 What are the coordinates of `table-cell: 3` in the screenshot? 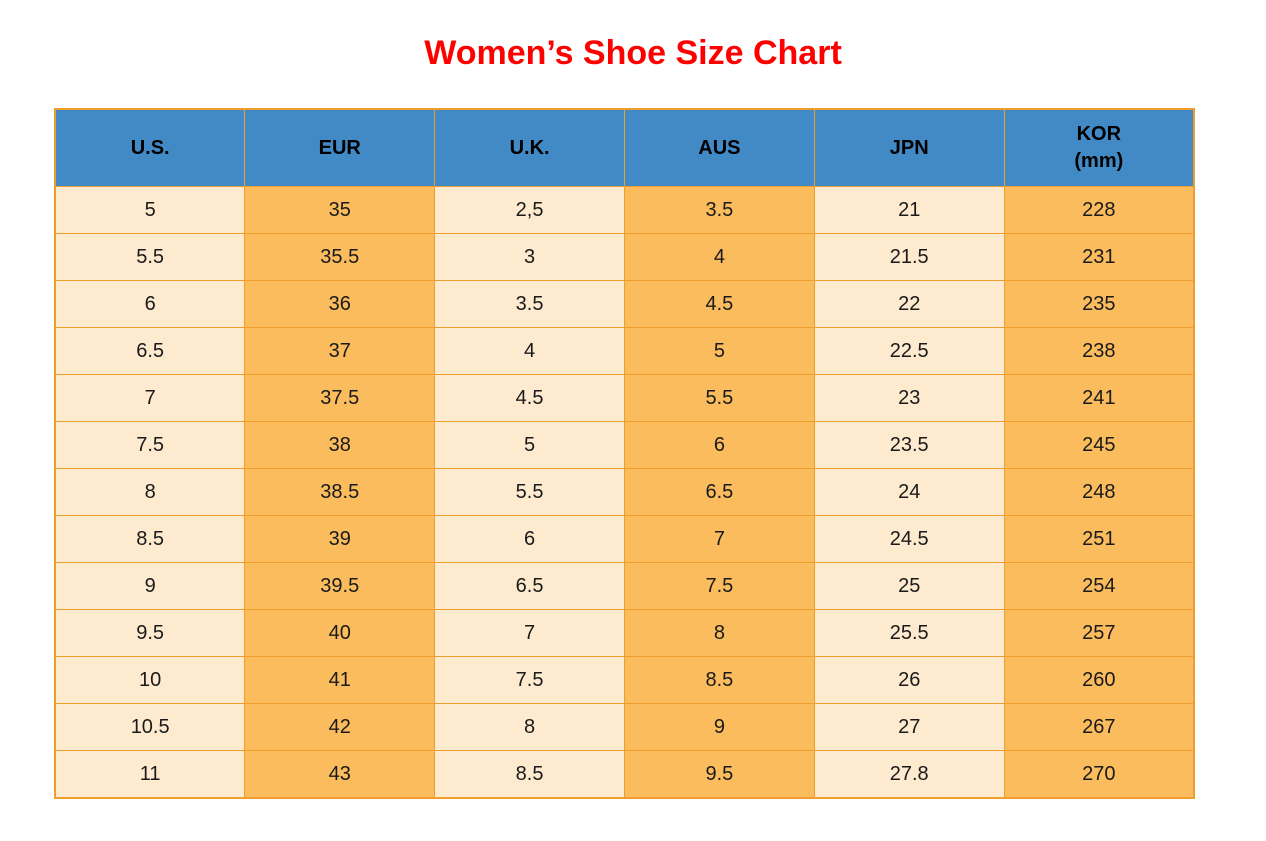 It's located at (529, 257).